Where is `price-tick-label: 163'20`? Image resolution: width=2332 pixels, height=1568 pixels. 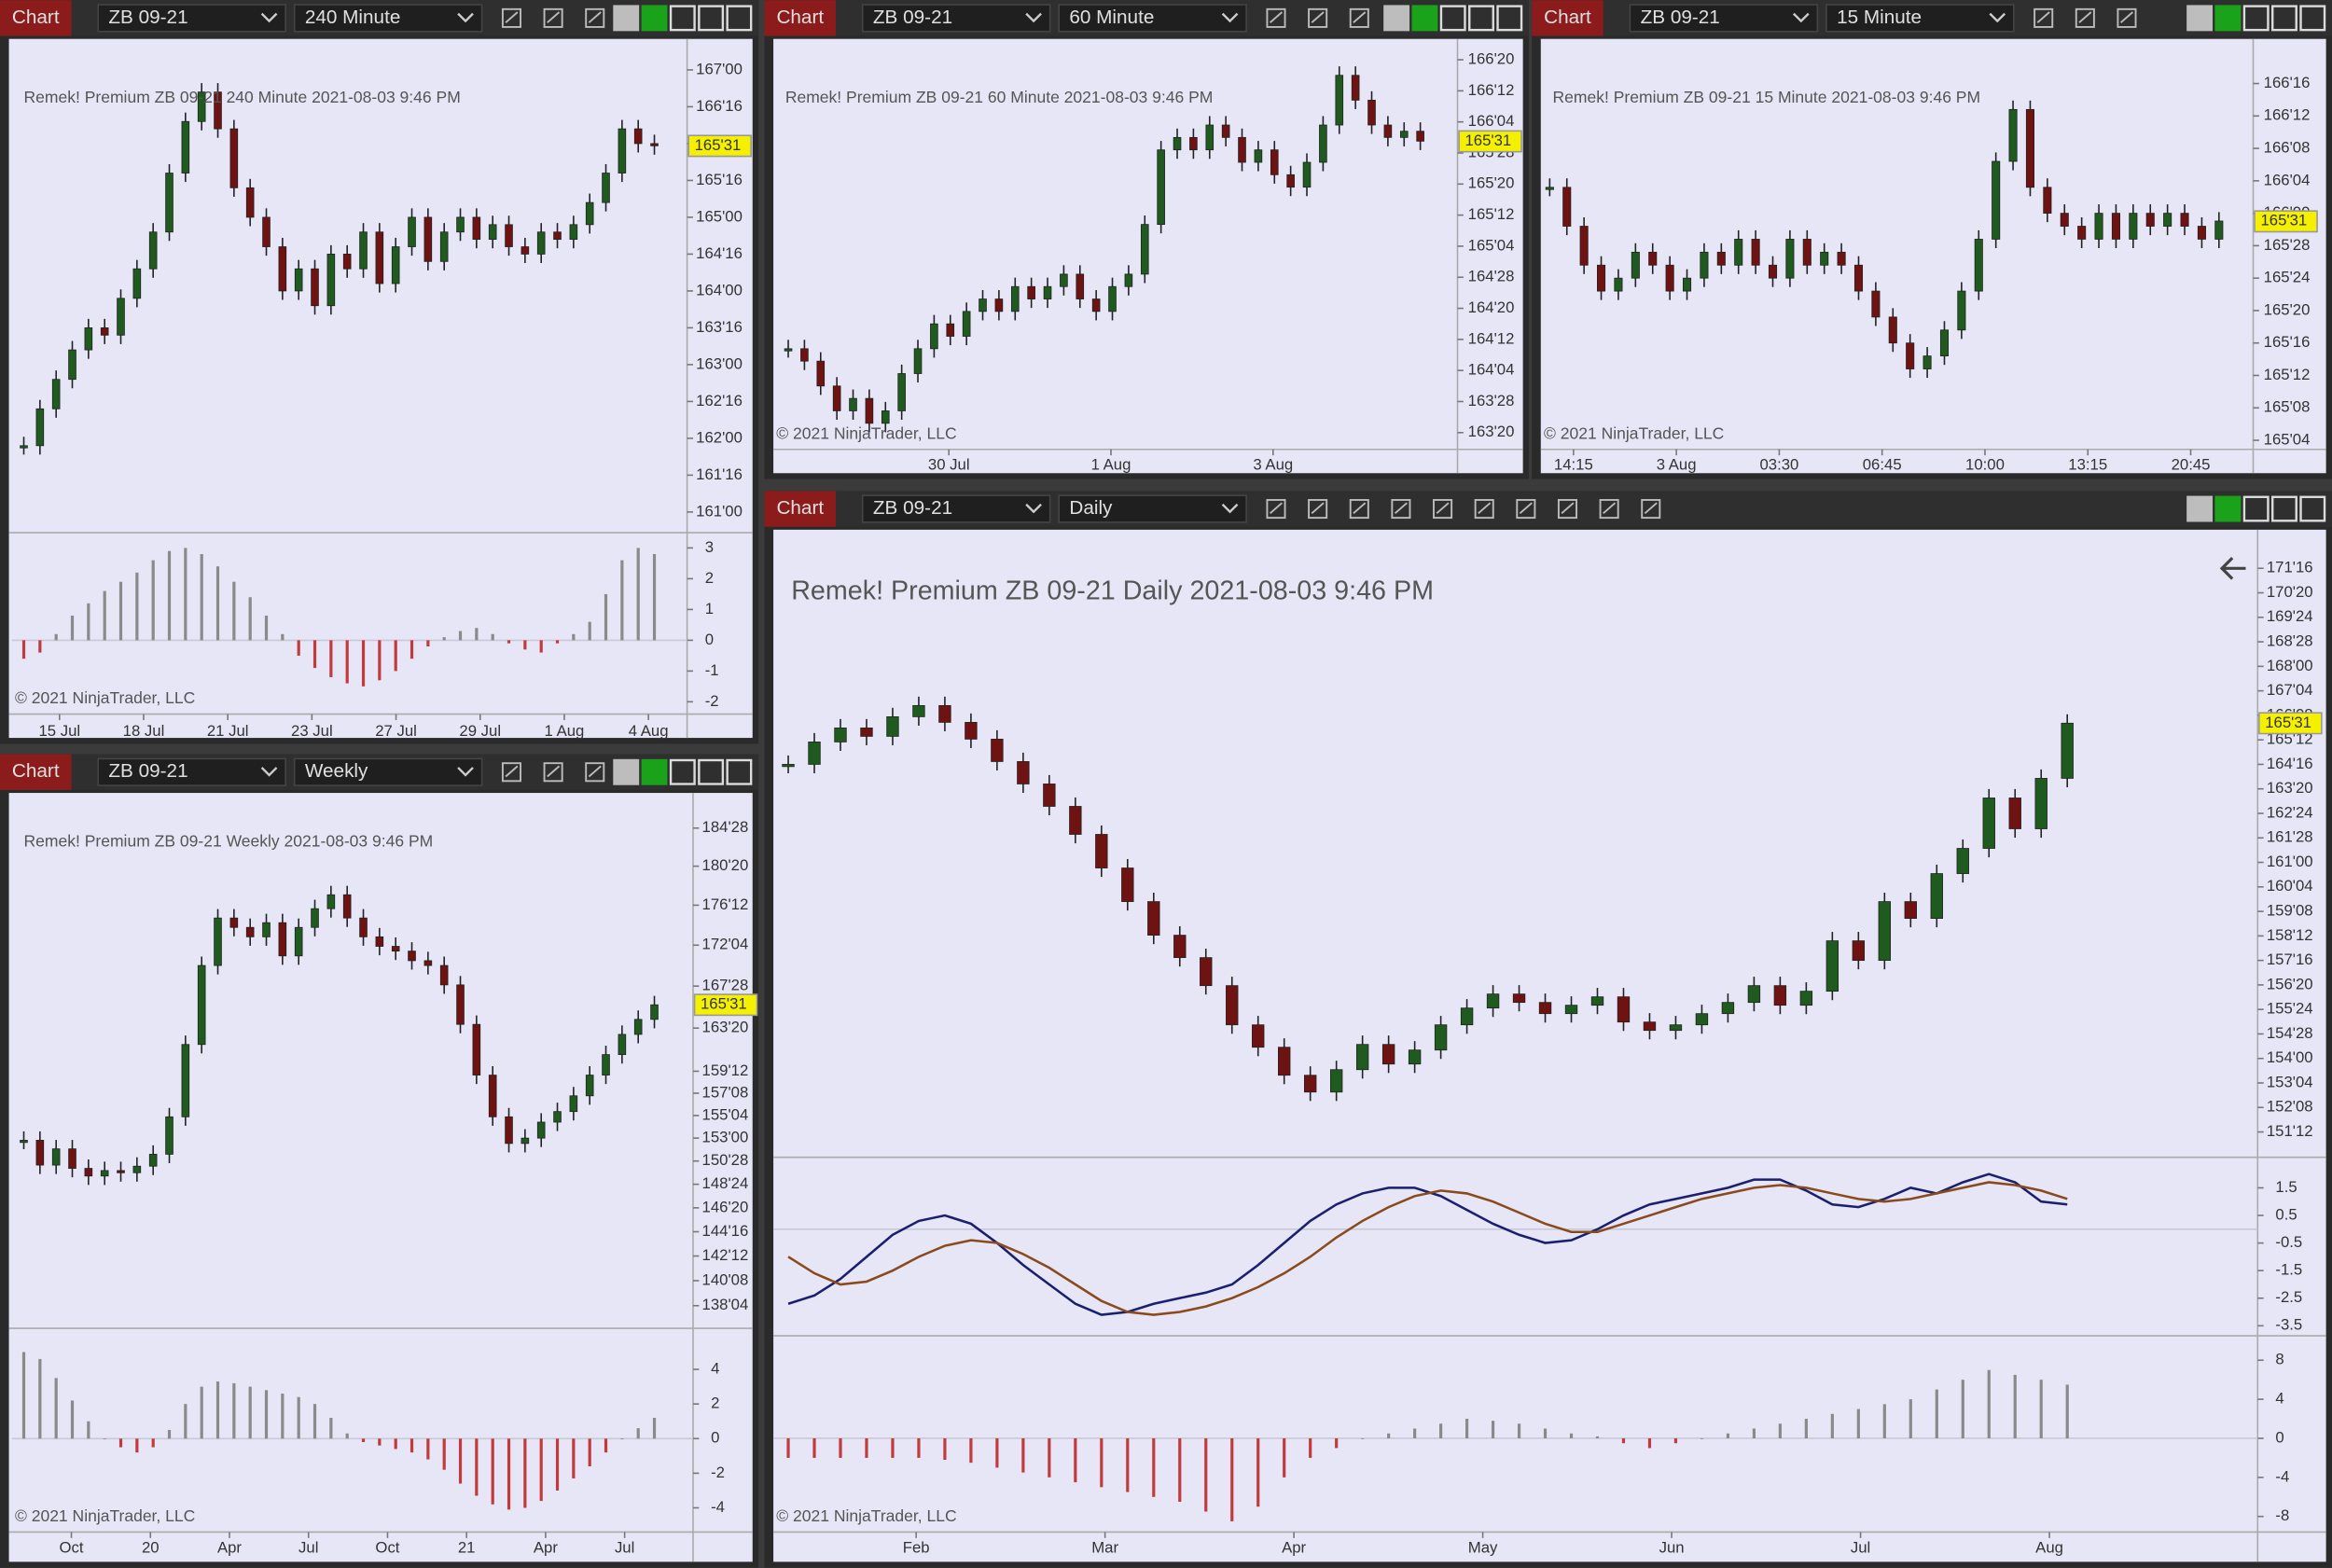 price-tick-label: 163'20 is located at coordinates (725, 1027).